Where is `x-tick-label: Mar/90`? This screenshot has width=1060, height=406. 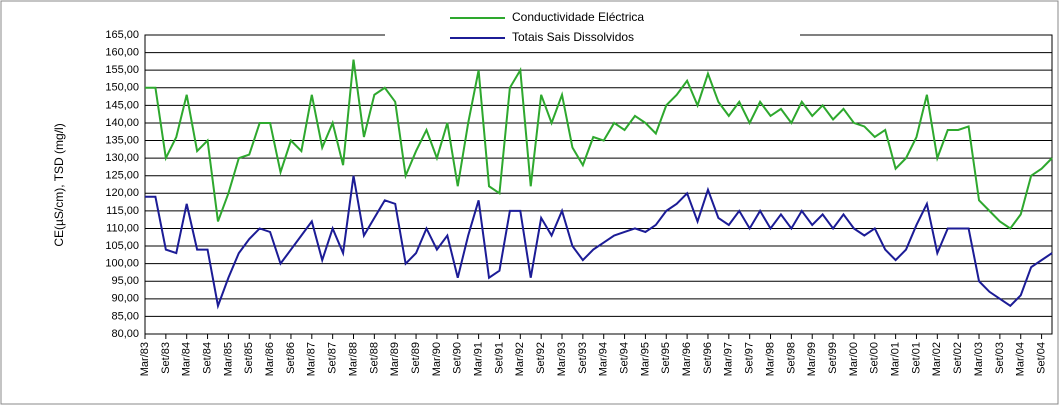 x-tick-label: Mar/90 is located at coordinates (437, 359).